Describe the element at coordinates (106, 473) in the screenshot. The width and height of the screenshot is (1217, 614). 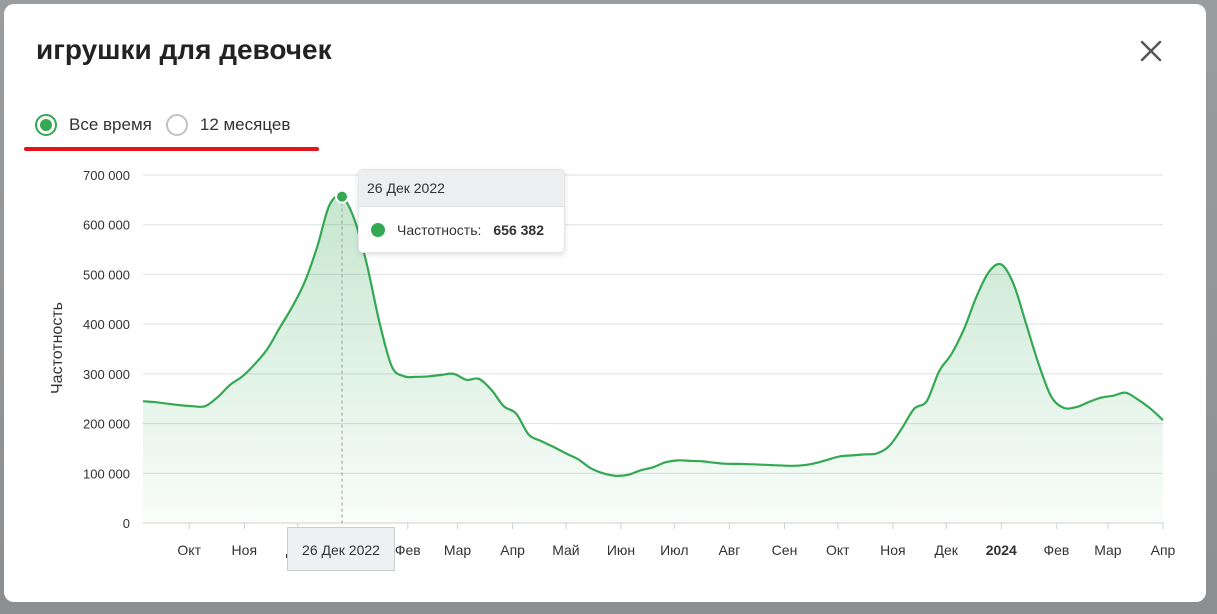
I see `y-tick-label: 100 000` at that location.